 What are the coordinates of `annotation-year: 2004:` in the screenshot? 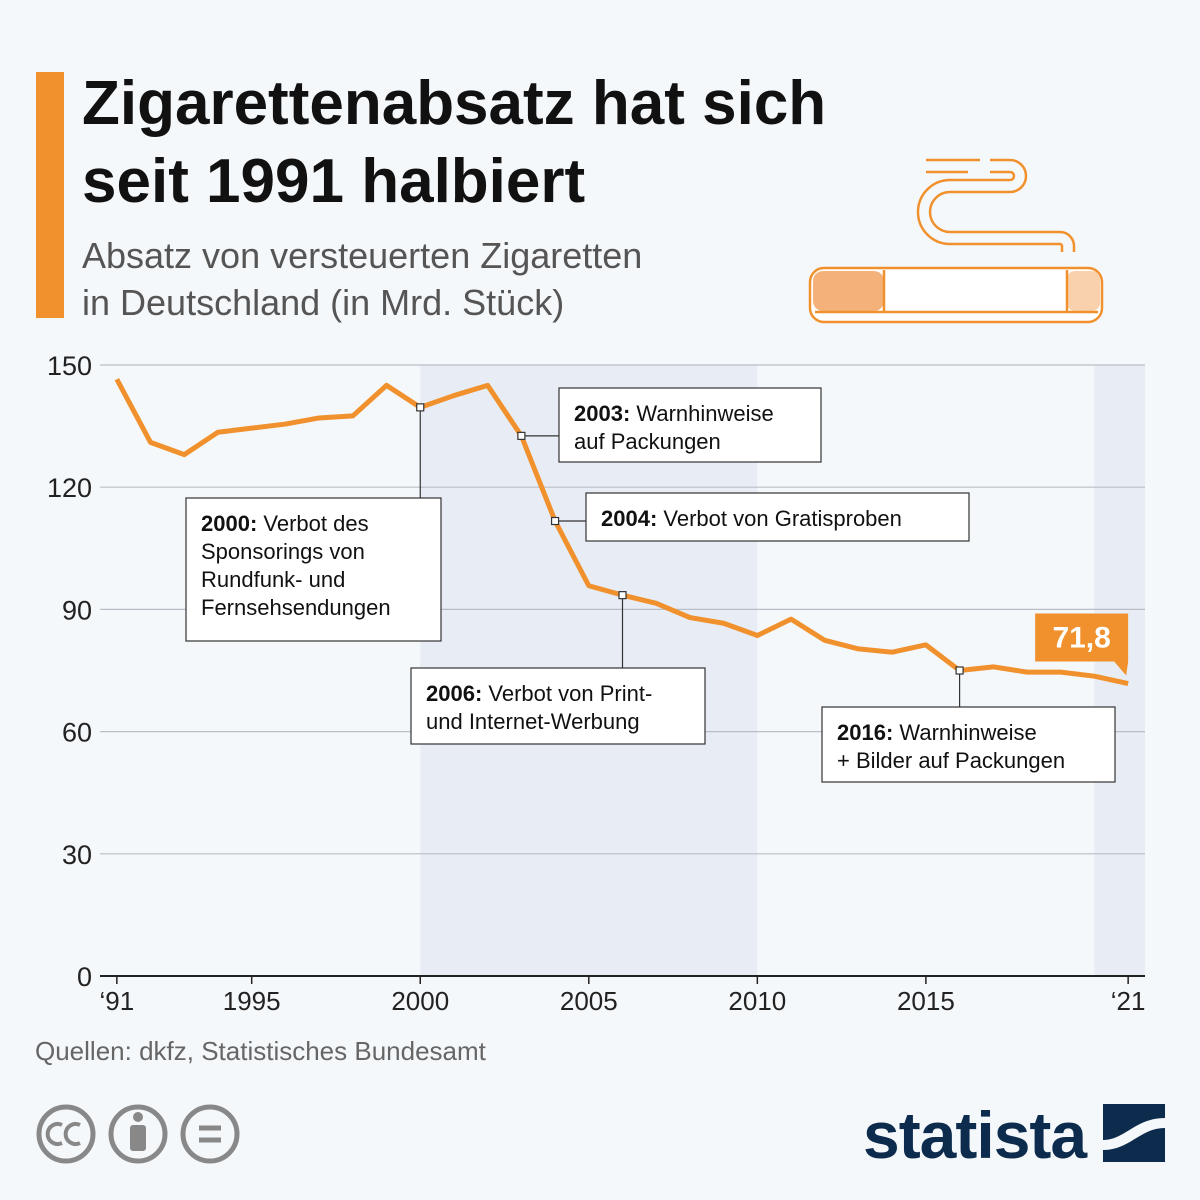 It's located at (629, 518).